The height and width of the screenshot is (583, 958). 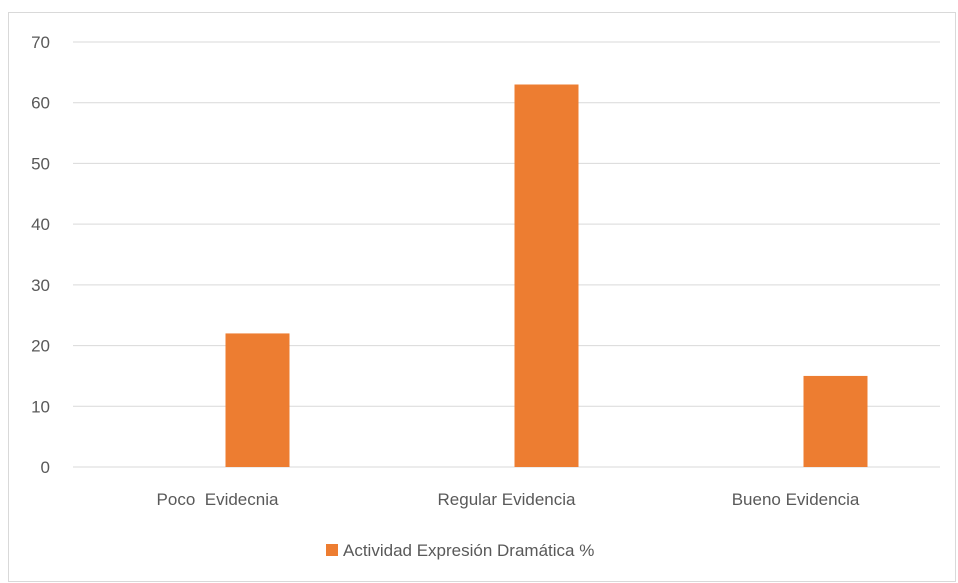 What do you see at coordinates (40, 406) in the screenshot?
I see `y-tick-label: 10` at bounding box center [40, 406].